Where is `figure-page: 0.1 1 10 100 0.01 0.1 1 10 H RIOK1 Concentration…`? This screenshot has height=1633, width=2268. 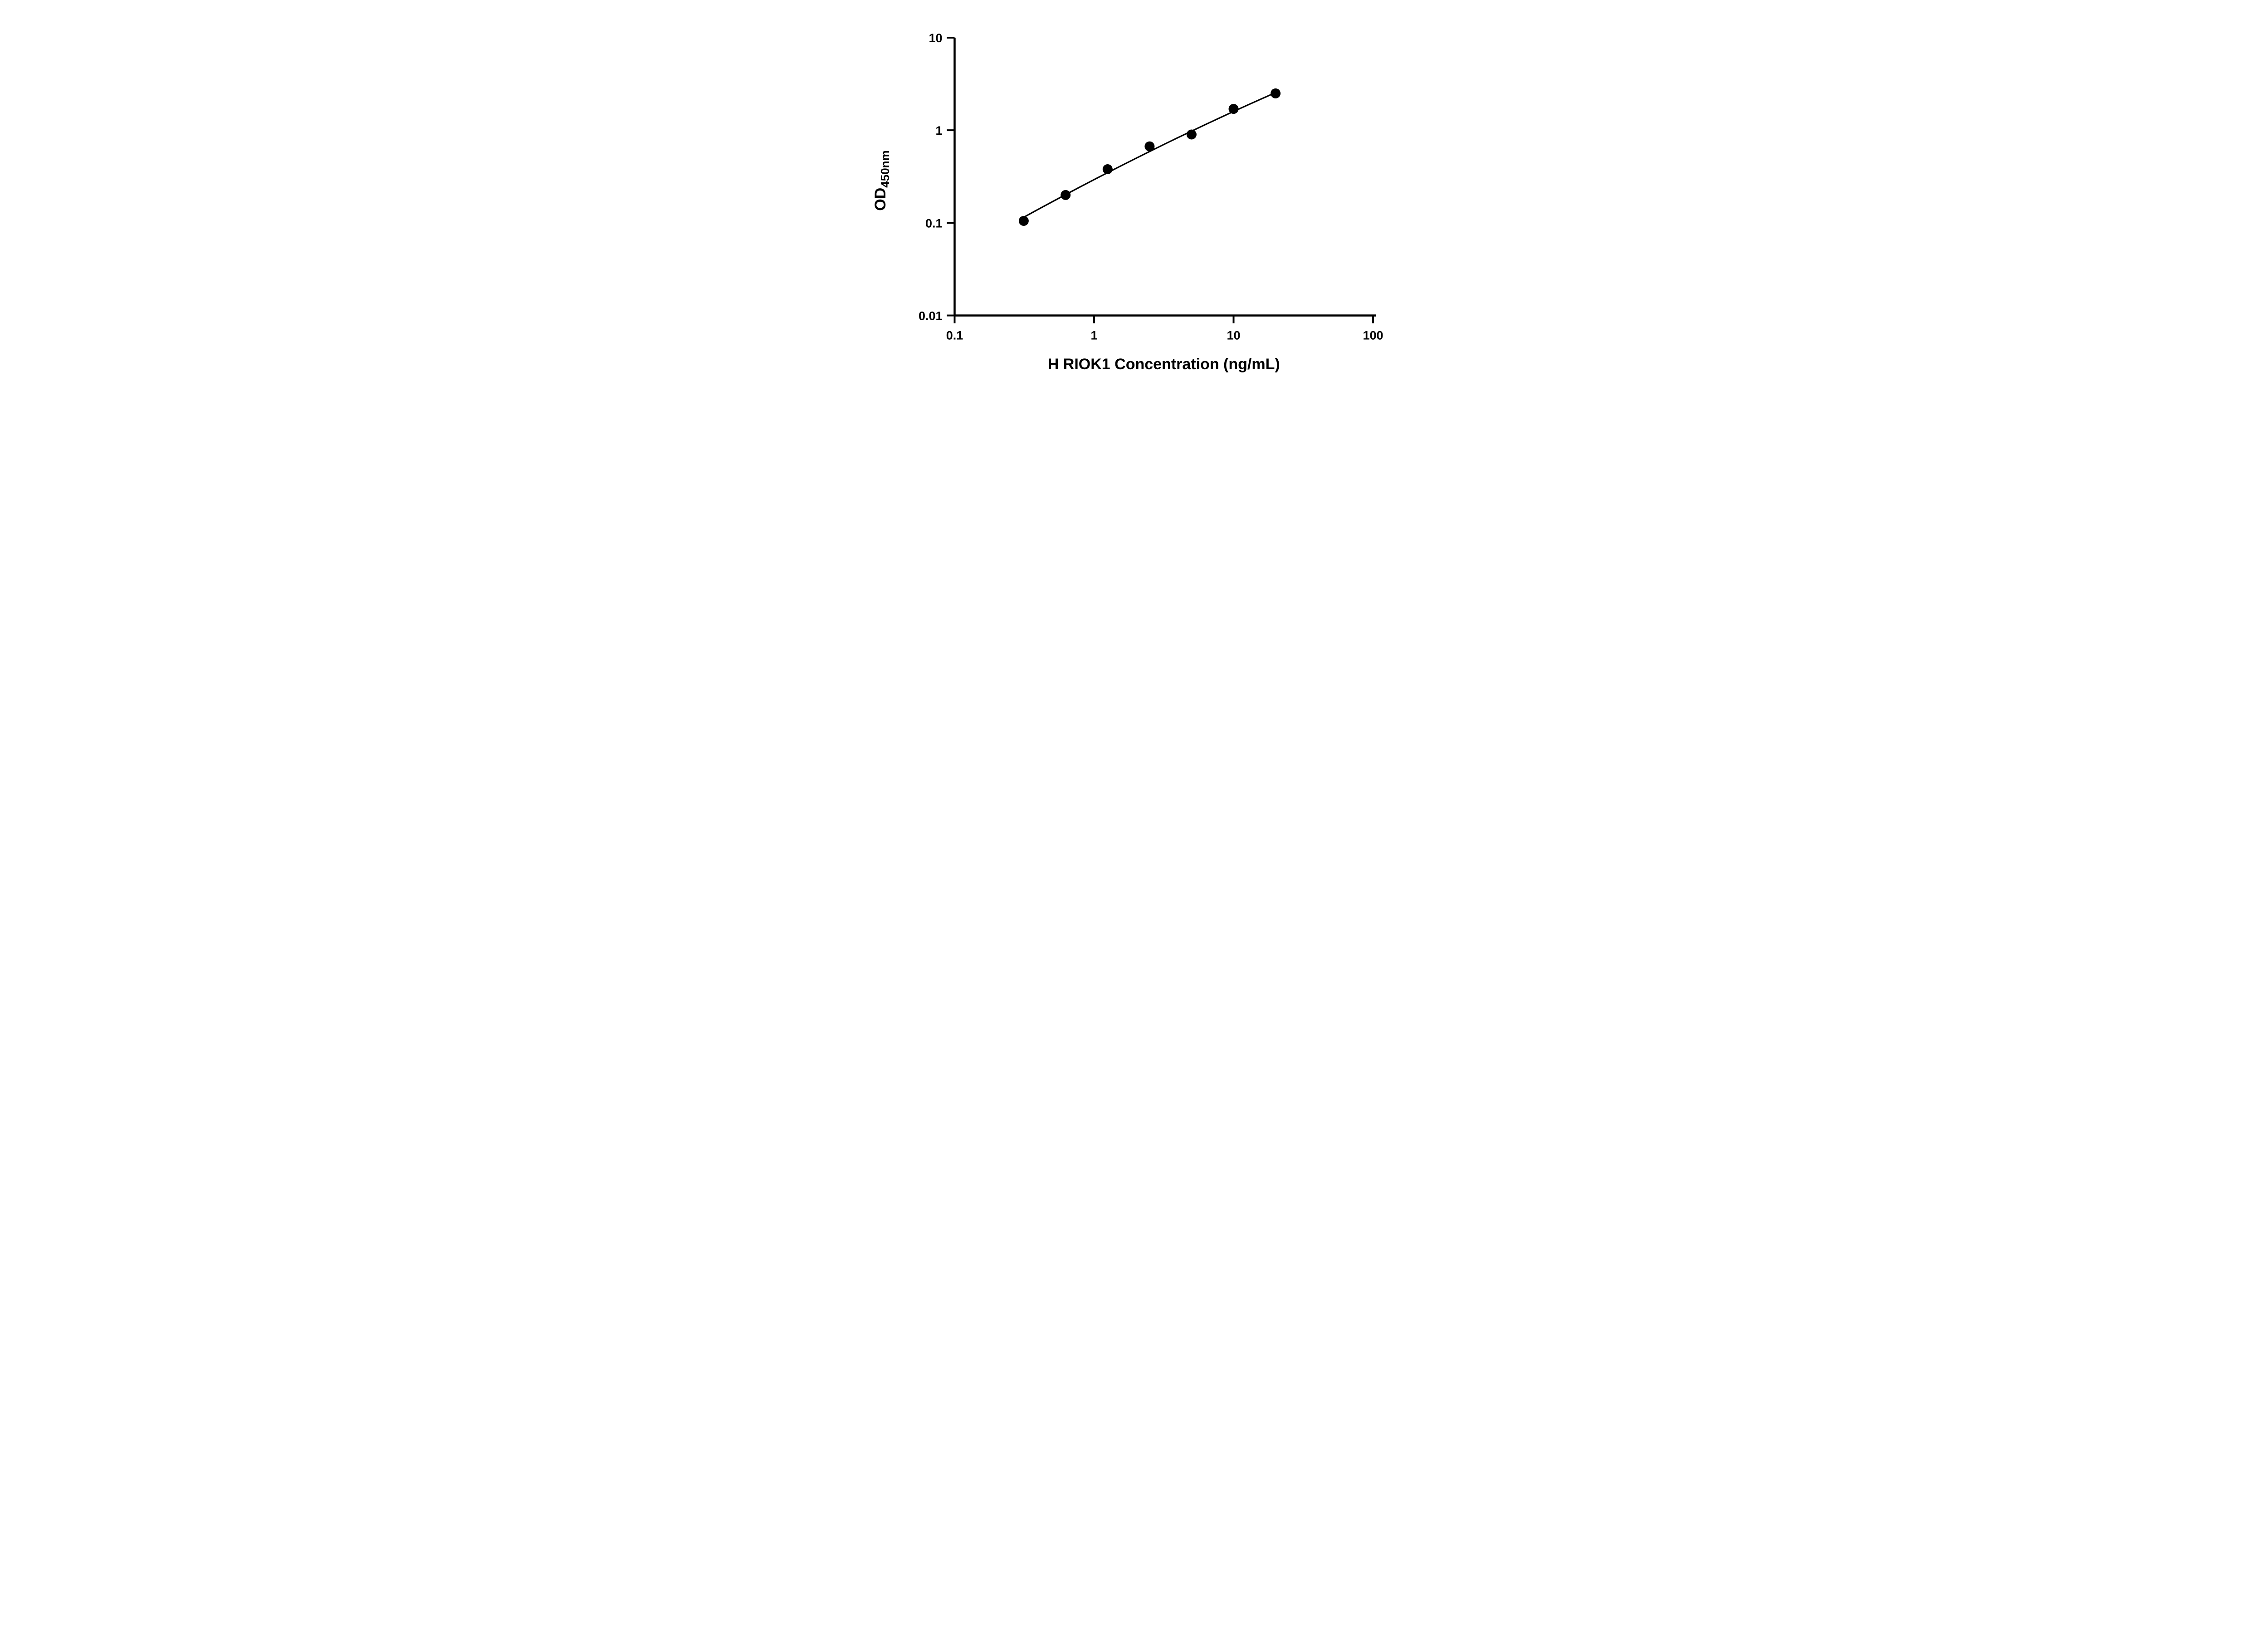 figure-page: 0.1 1 10 100 0.01 0.1 1 10 H RIOK1 Concentration… is located at coordinates (1134, 204).